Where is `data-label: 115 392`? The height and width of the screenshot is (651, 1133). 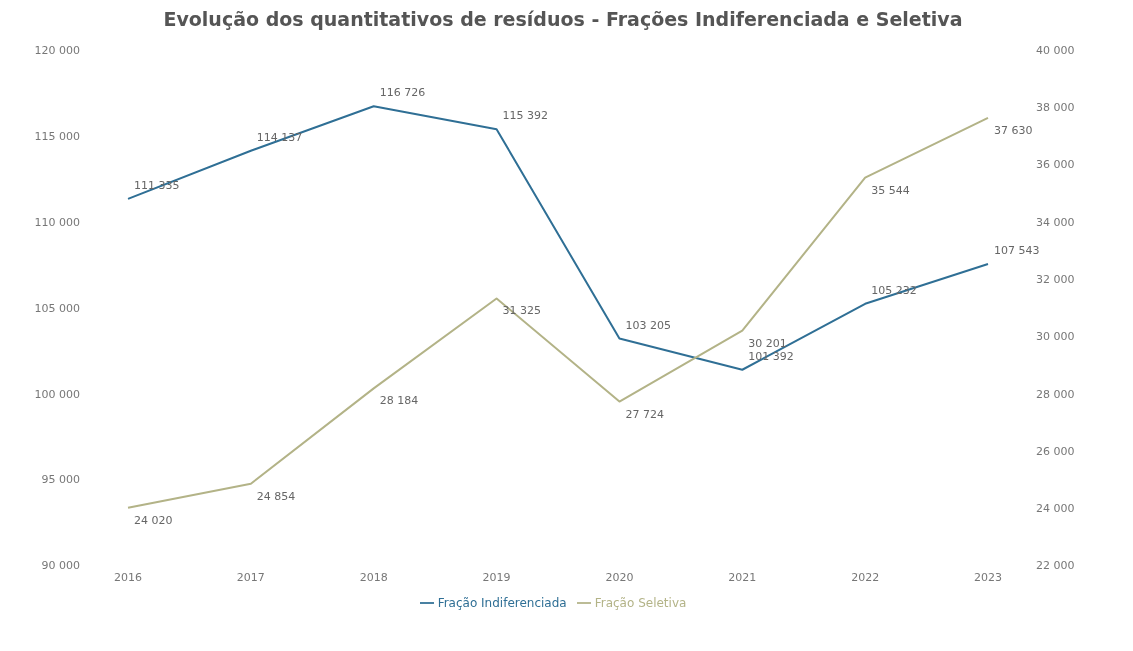
data-label: 115 392 is located at coordinates (525, 116).